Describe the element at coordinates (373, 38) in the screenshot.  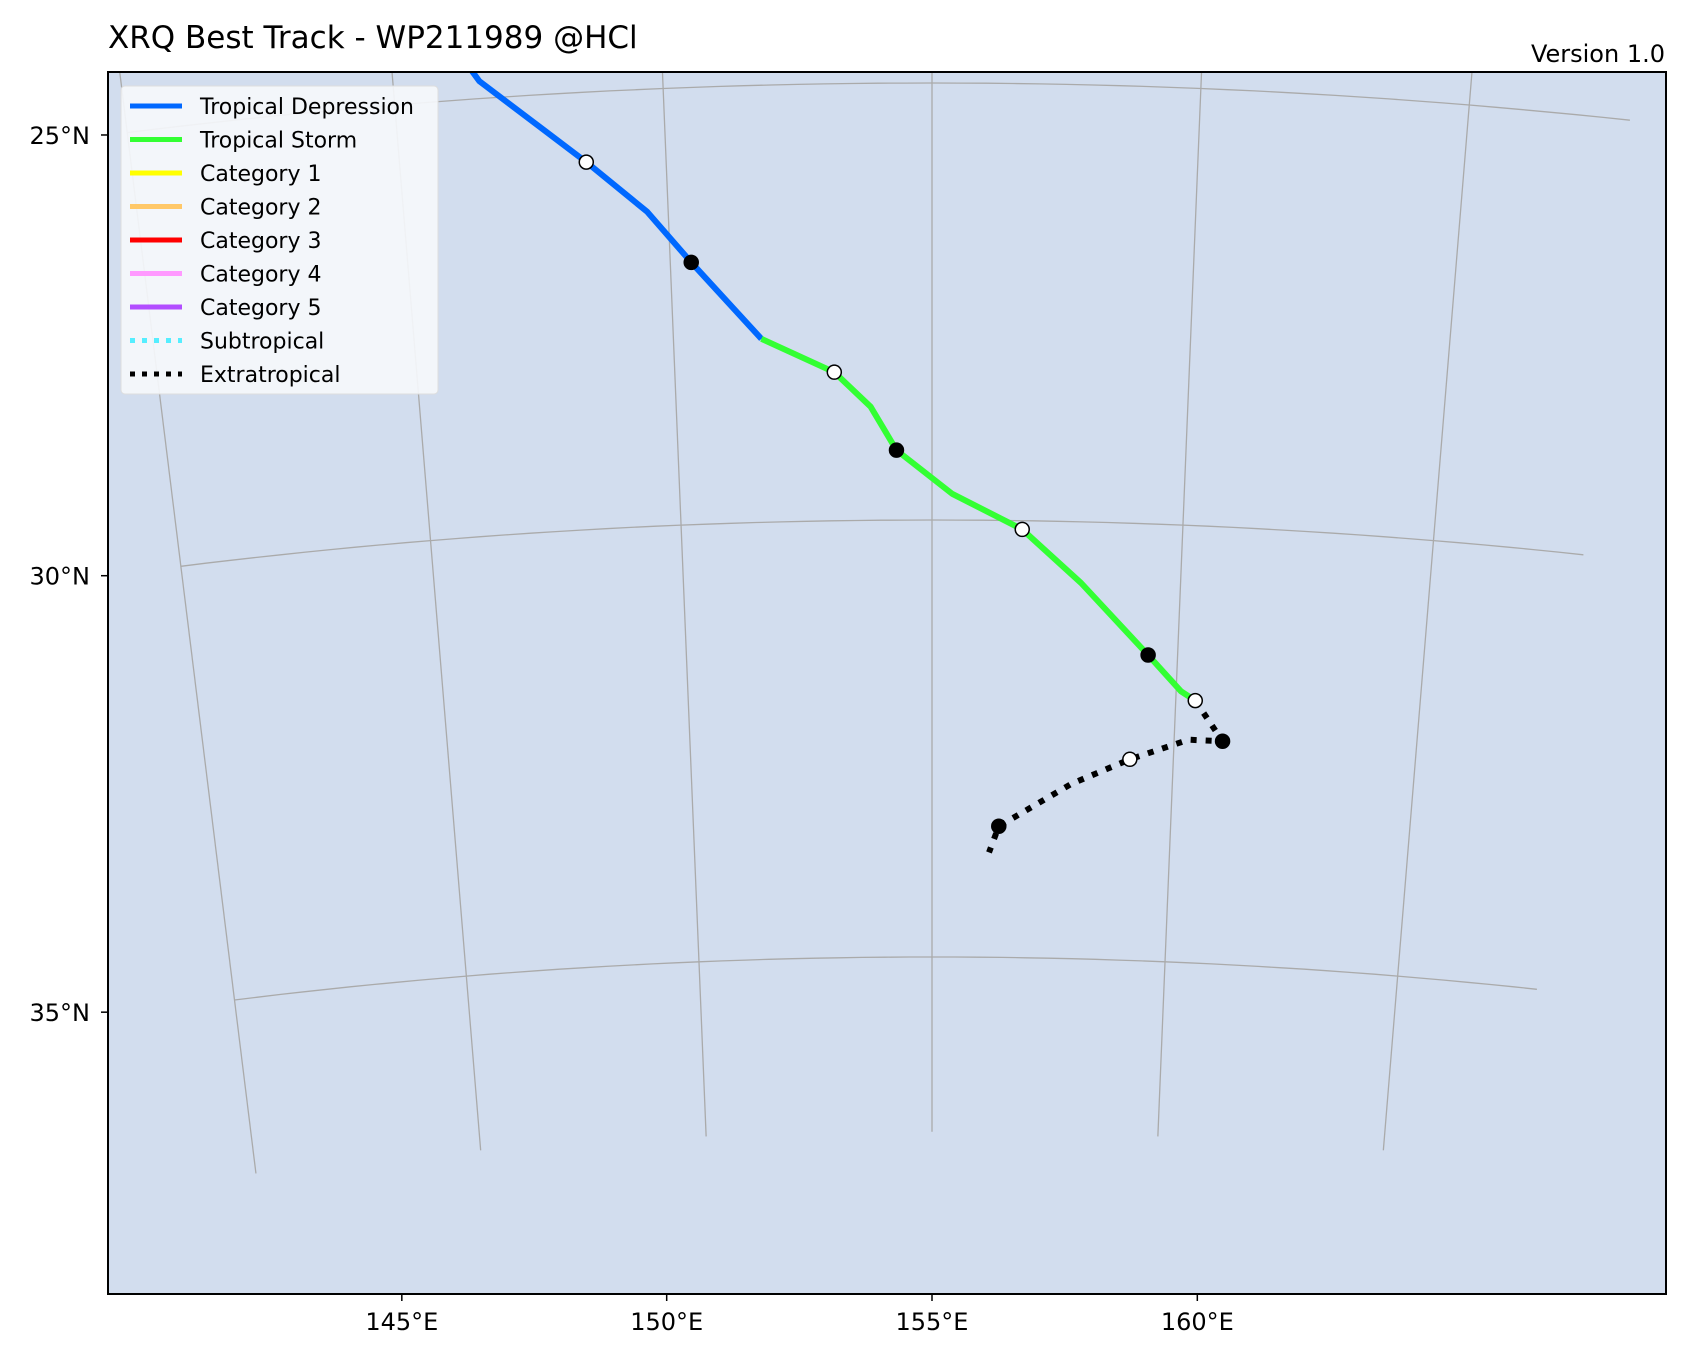
I see `chart-title: XRQ Best Track - WP211989 @HCl` at that location.